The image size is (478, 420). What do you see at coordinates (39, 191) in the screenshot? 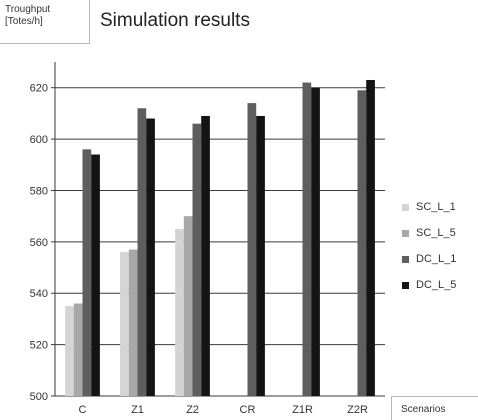
I see `y-tick-label: 580` at bounding box center [39, 191].